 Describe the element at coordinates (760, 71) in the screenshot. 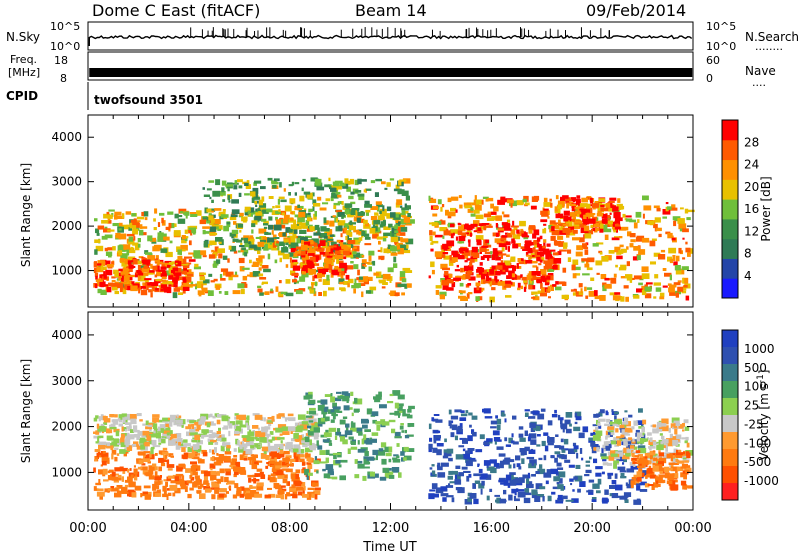

I see `nave-label: Nave` at that location.